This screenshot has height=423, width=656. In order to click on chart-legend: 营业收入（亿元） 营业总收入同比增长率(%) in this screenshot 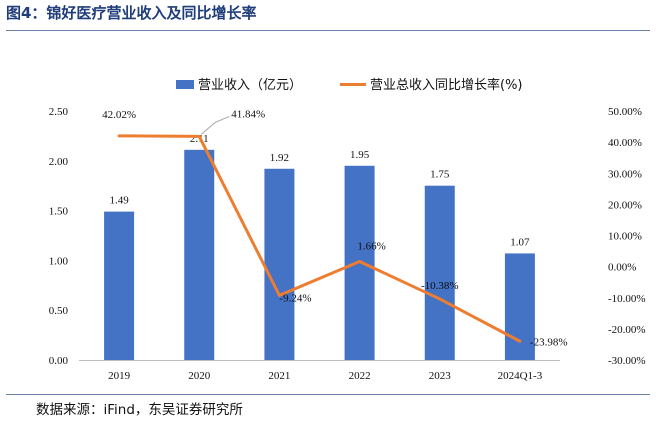, I will do `click(349, 85)`.